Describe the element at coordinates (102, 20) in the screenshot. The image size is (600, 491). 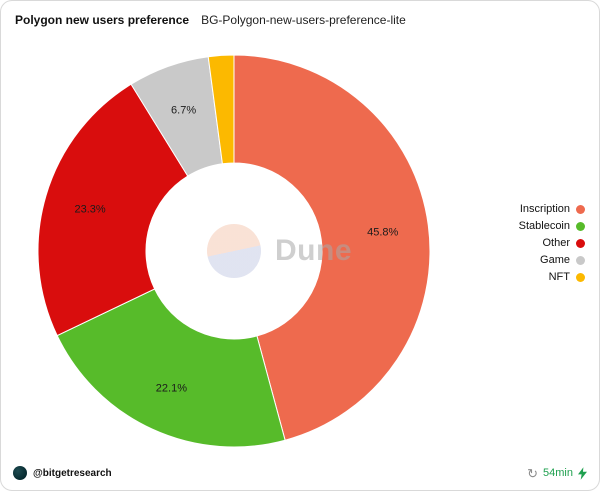
I see `chart-title: Polygon new users preference` at that location.